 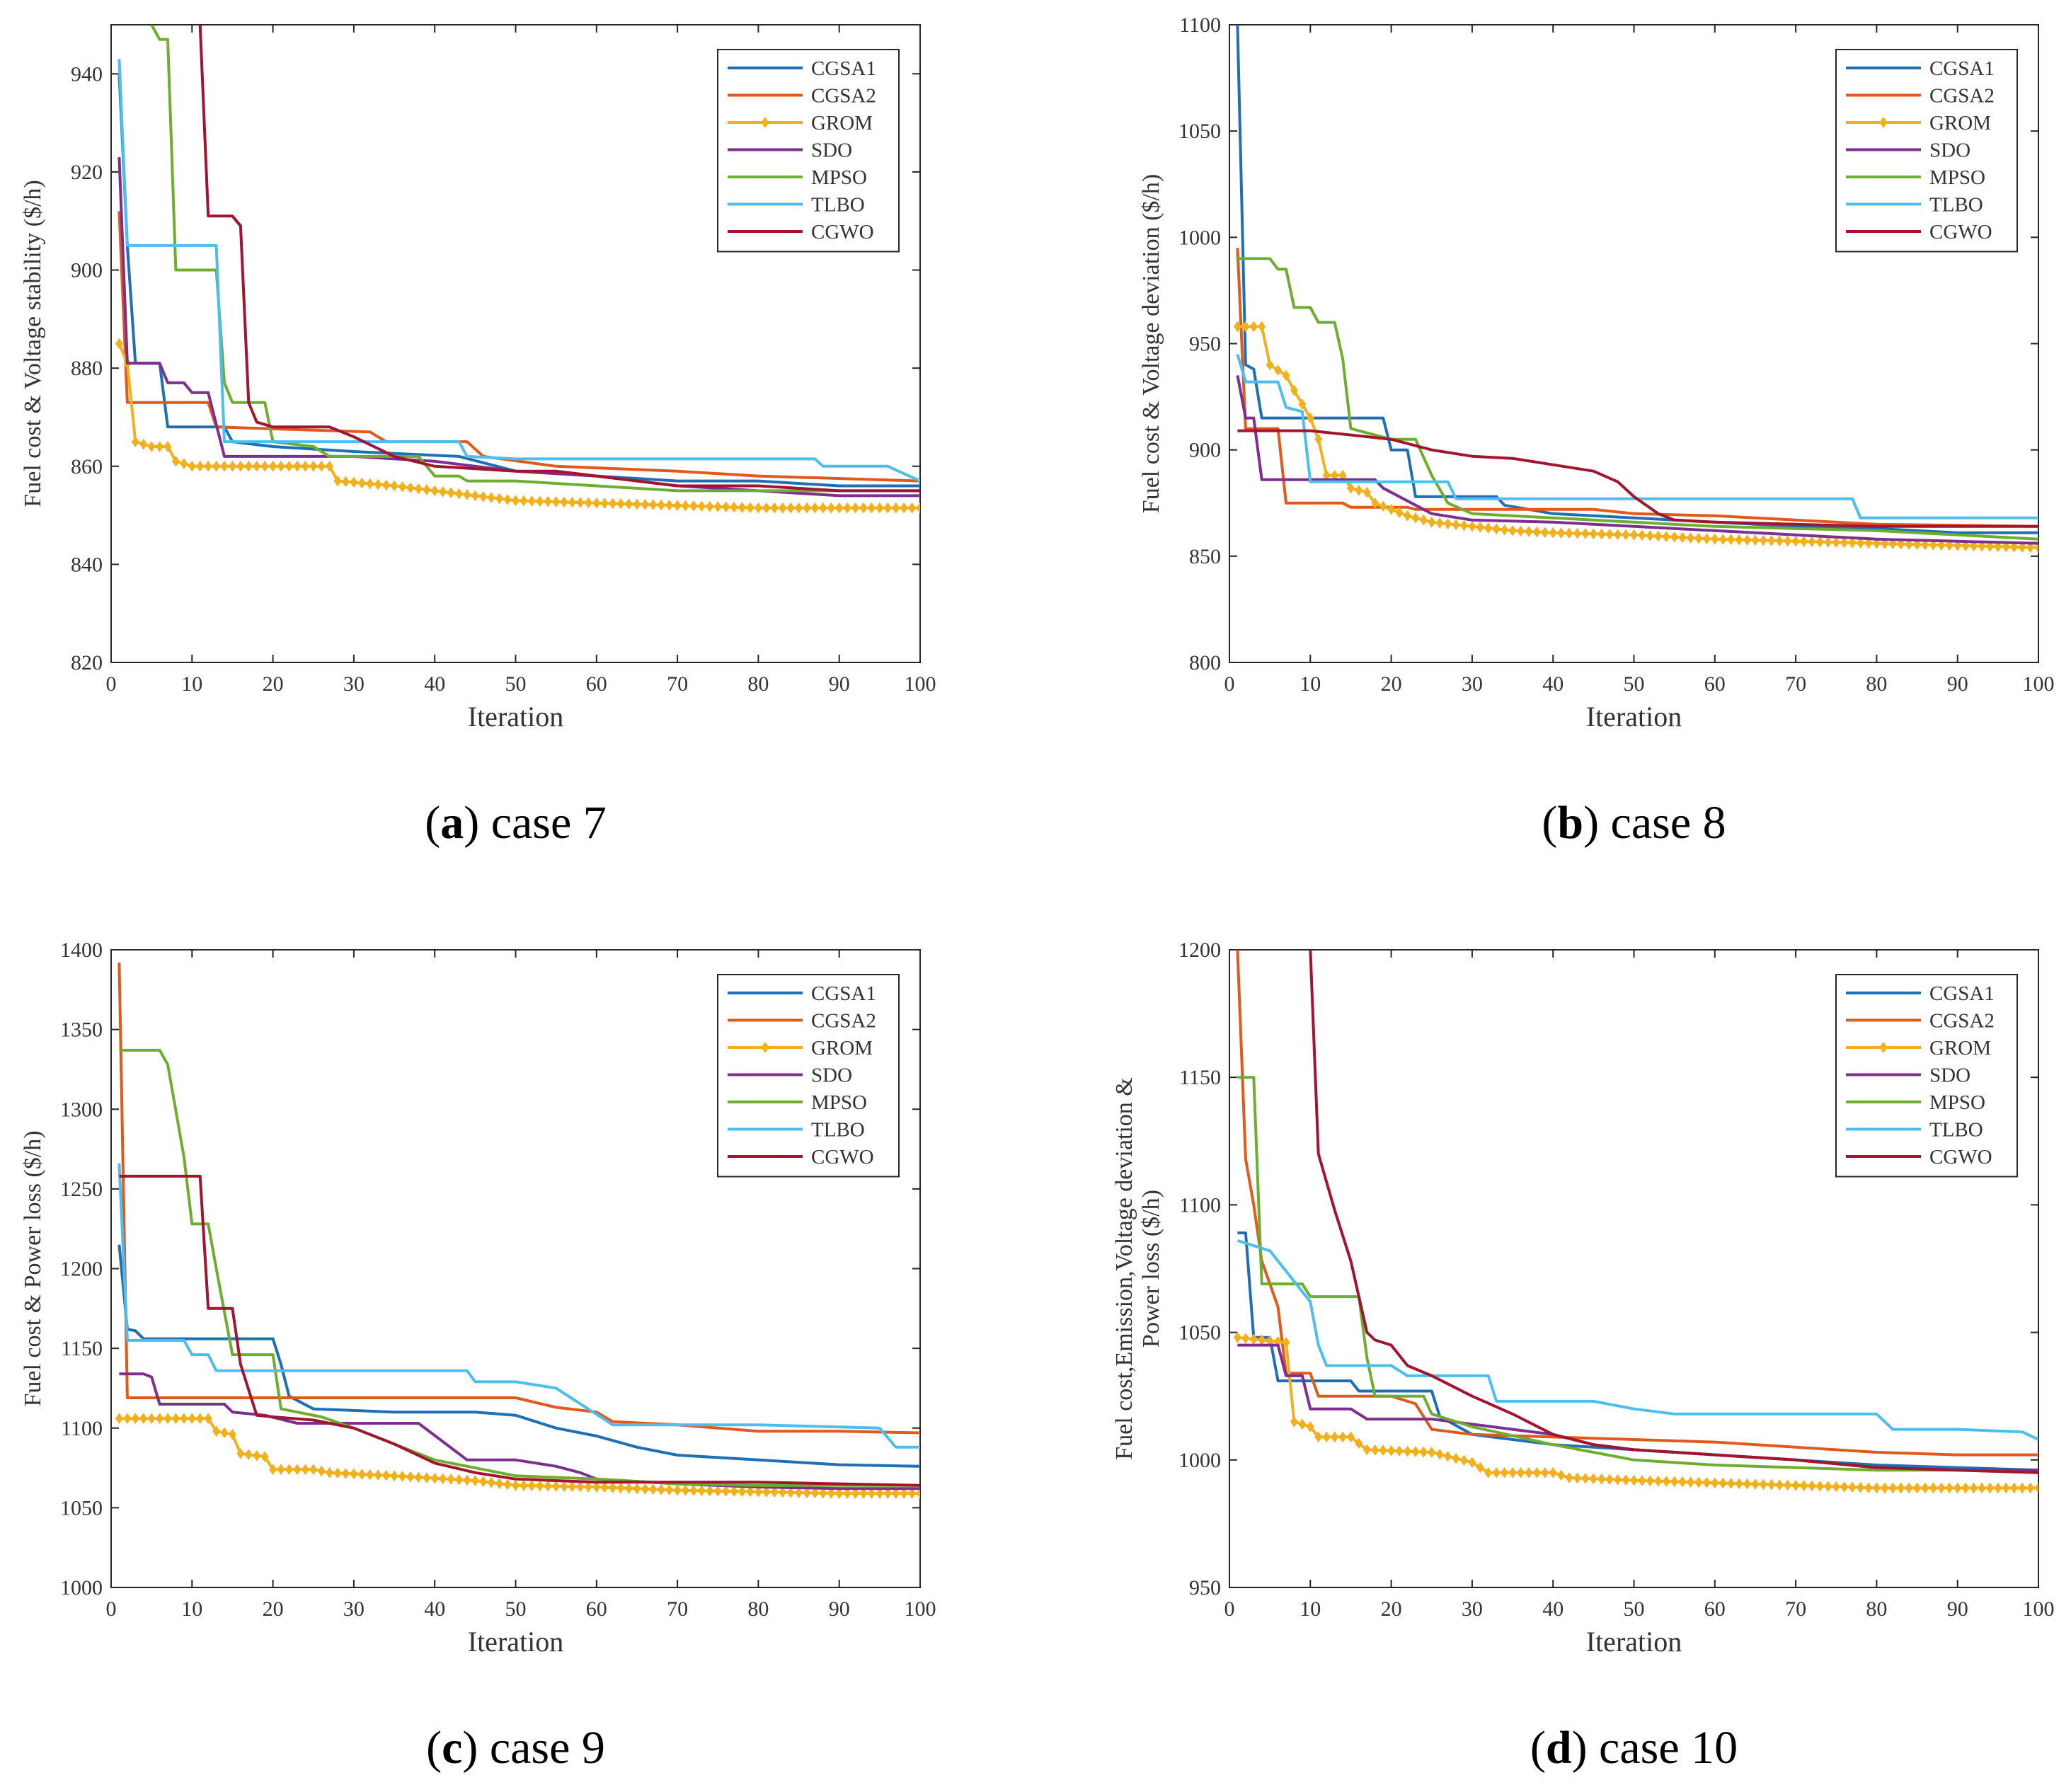 I want to click on x-tick-label: 80, so click(x=758, y=684).